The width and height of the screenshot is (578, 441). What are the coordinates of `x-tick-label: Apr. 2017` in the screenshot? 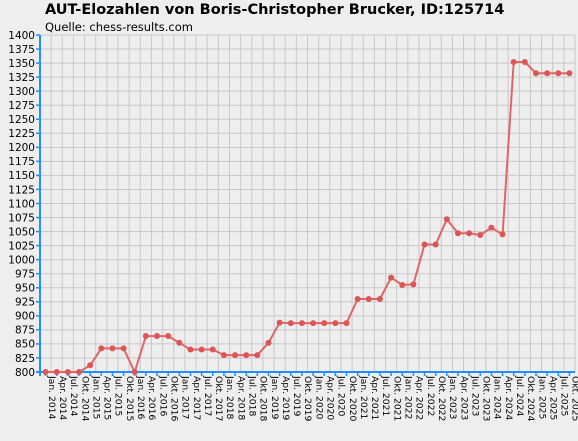 It's located at (196, 398).